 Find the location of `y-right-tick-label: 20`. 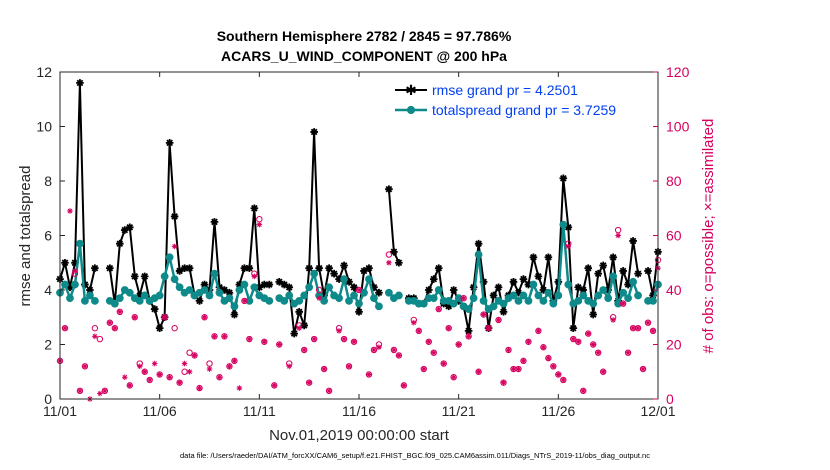

y-right-tick-label: 20 is located at coordinates (674, 345).